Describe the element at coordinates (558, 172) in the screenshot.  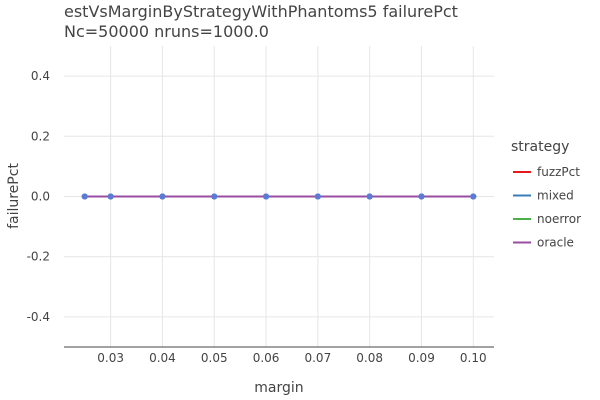
I see `legend-label: fuzzPct` at that location.